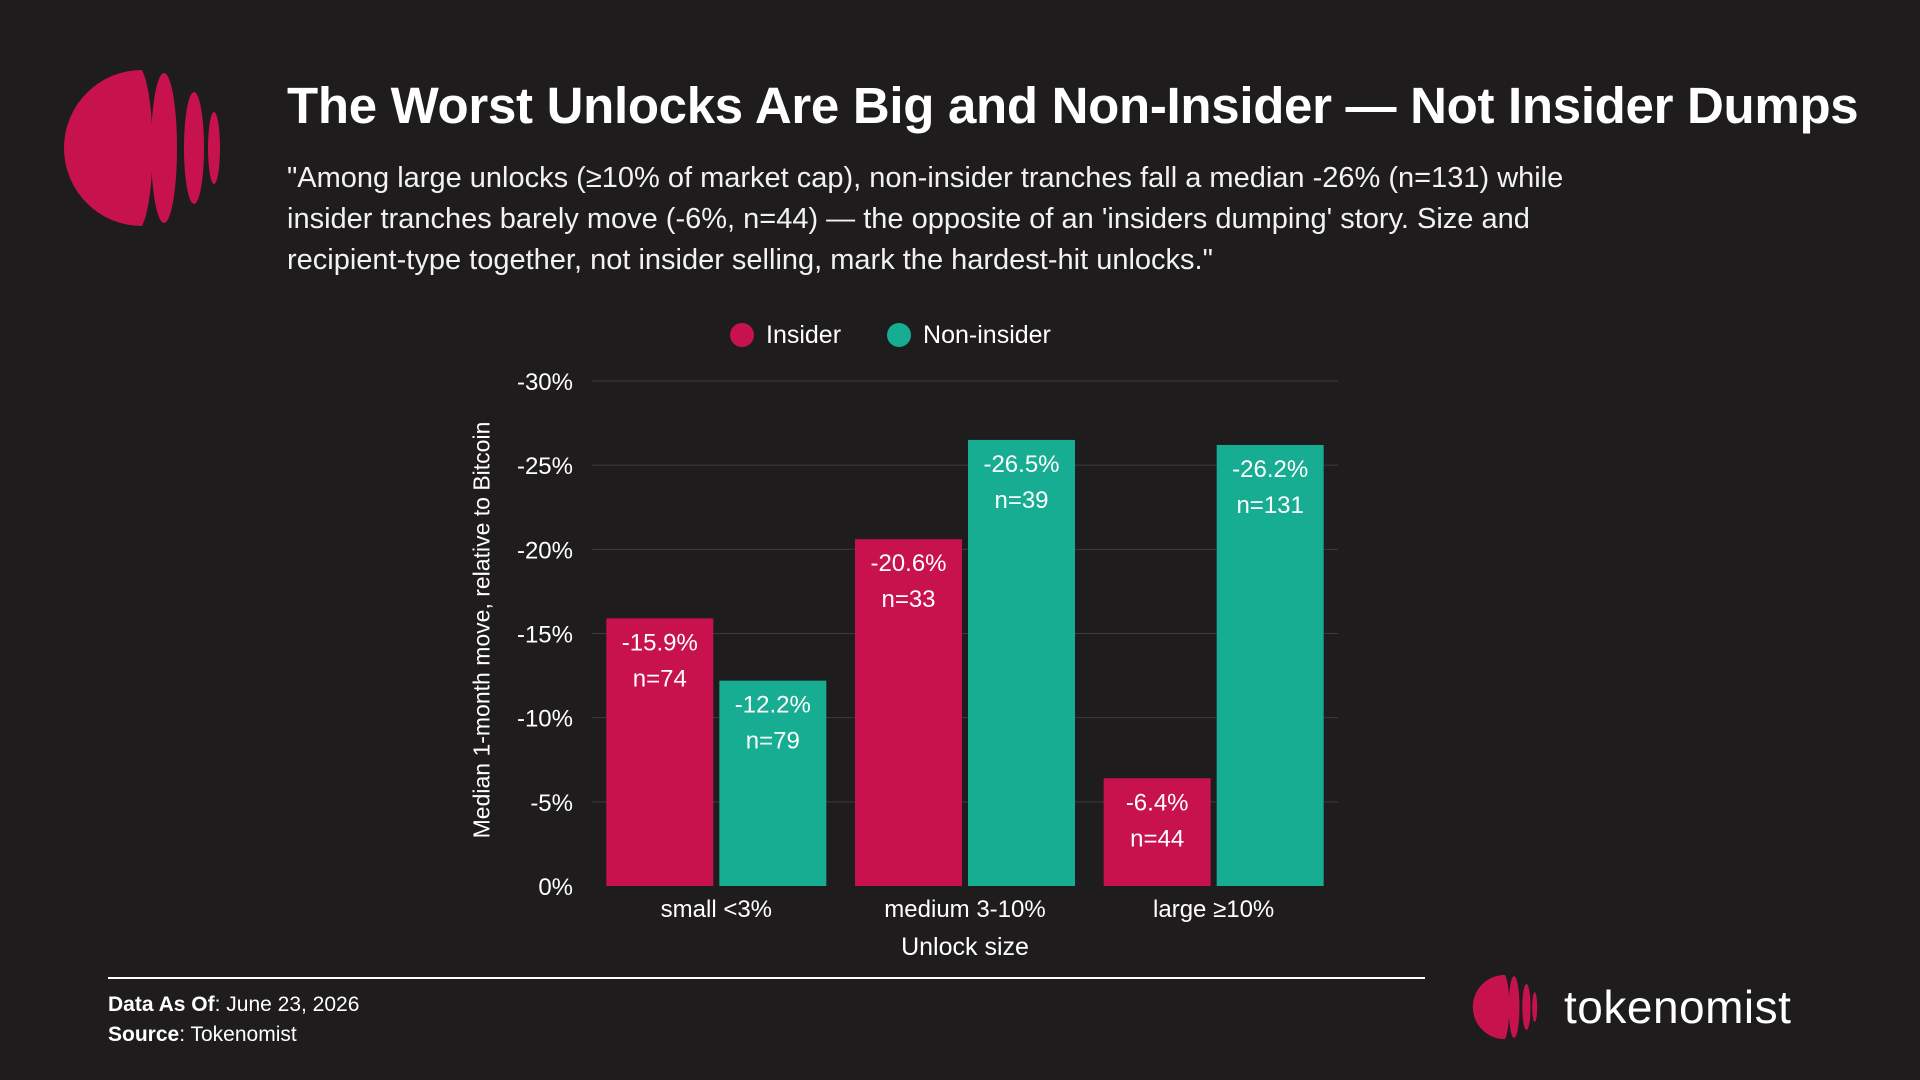 This screenshot has height=1080, width=1920. Describe the element at coordinates (1678, 1007) in the screenshot. I see `brand-name: tokenomist` at that location.